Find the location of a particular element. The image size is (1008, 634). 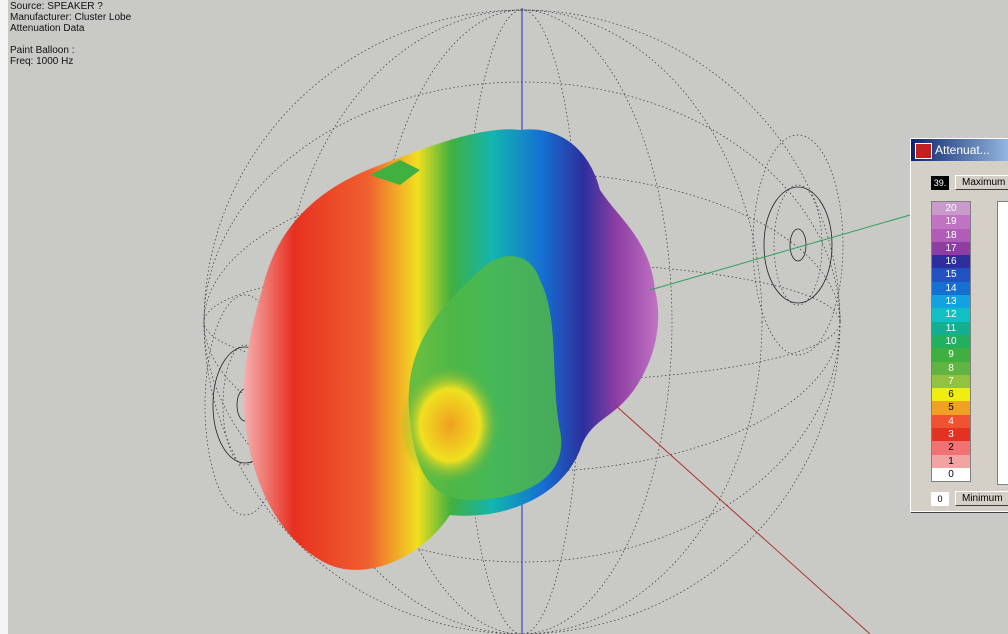

x-axis is located at coordinates (742, 519).